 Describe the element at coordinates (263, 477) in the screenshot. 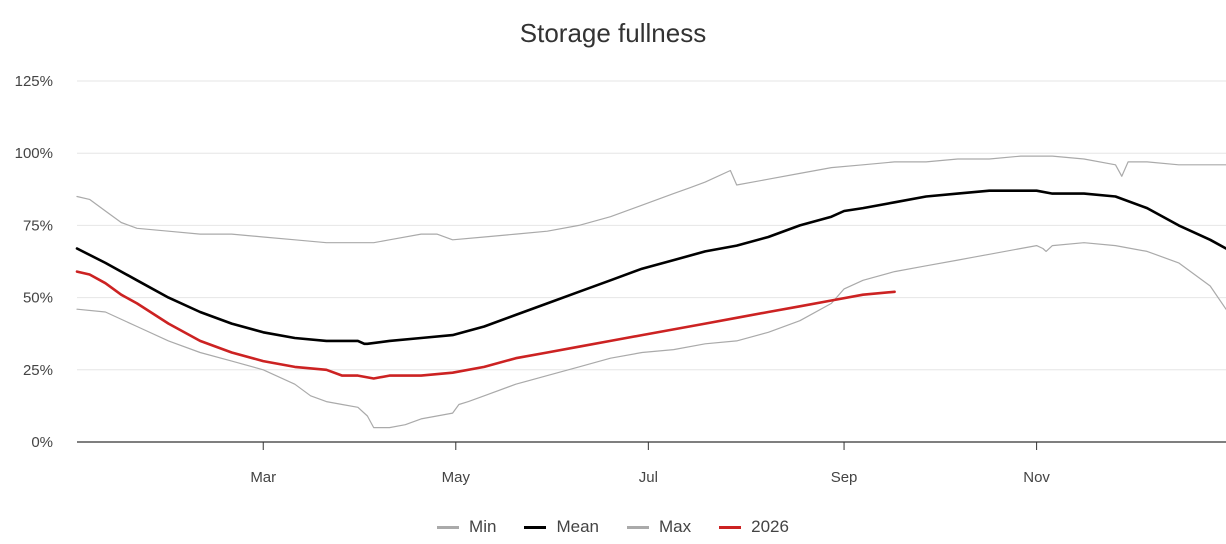

I see `x-tick-label: Mar` at that location.